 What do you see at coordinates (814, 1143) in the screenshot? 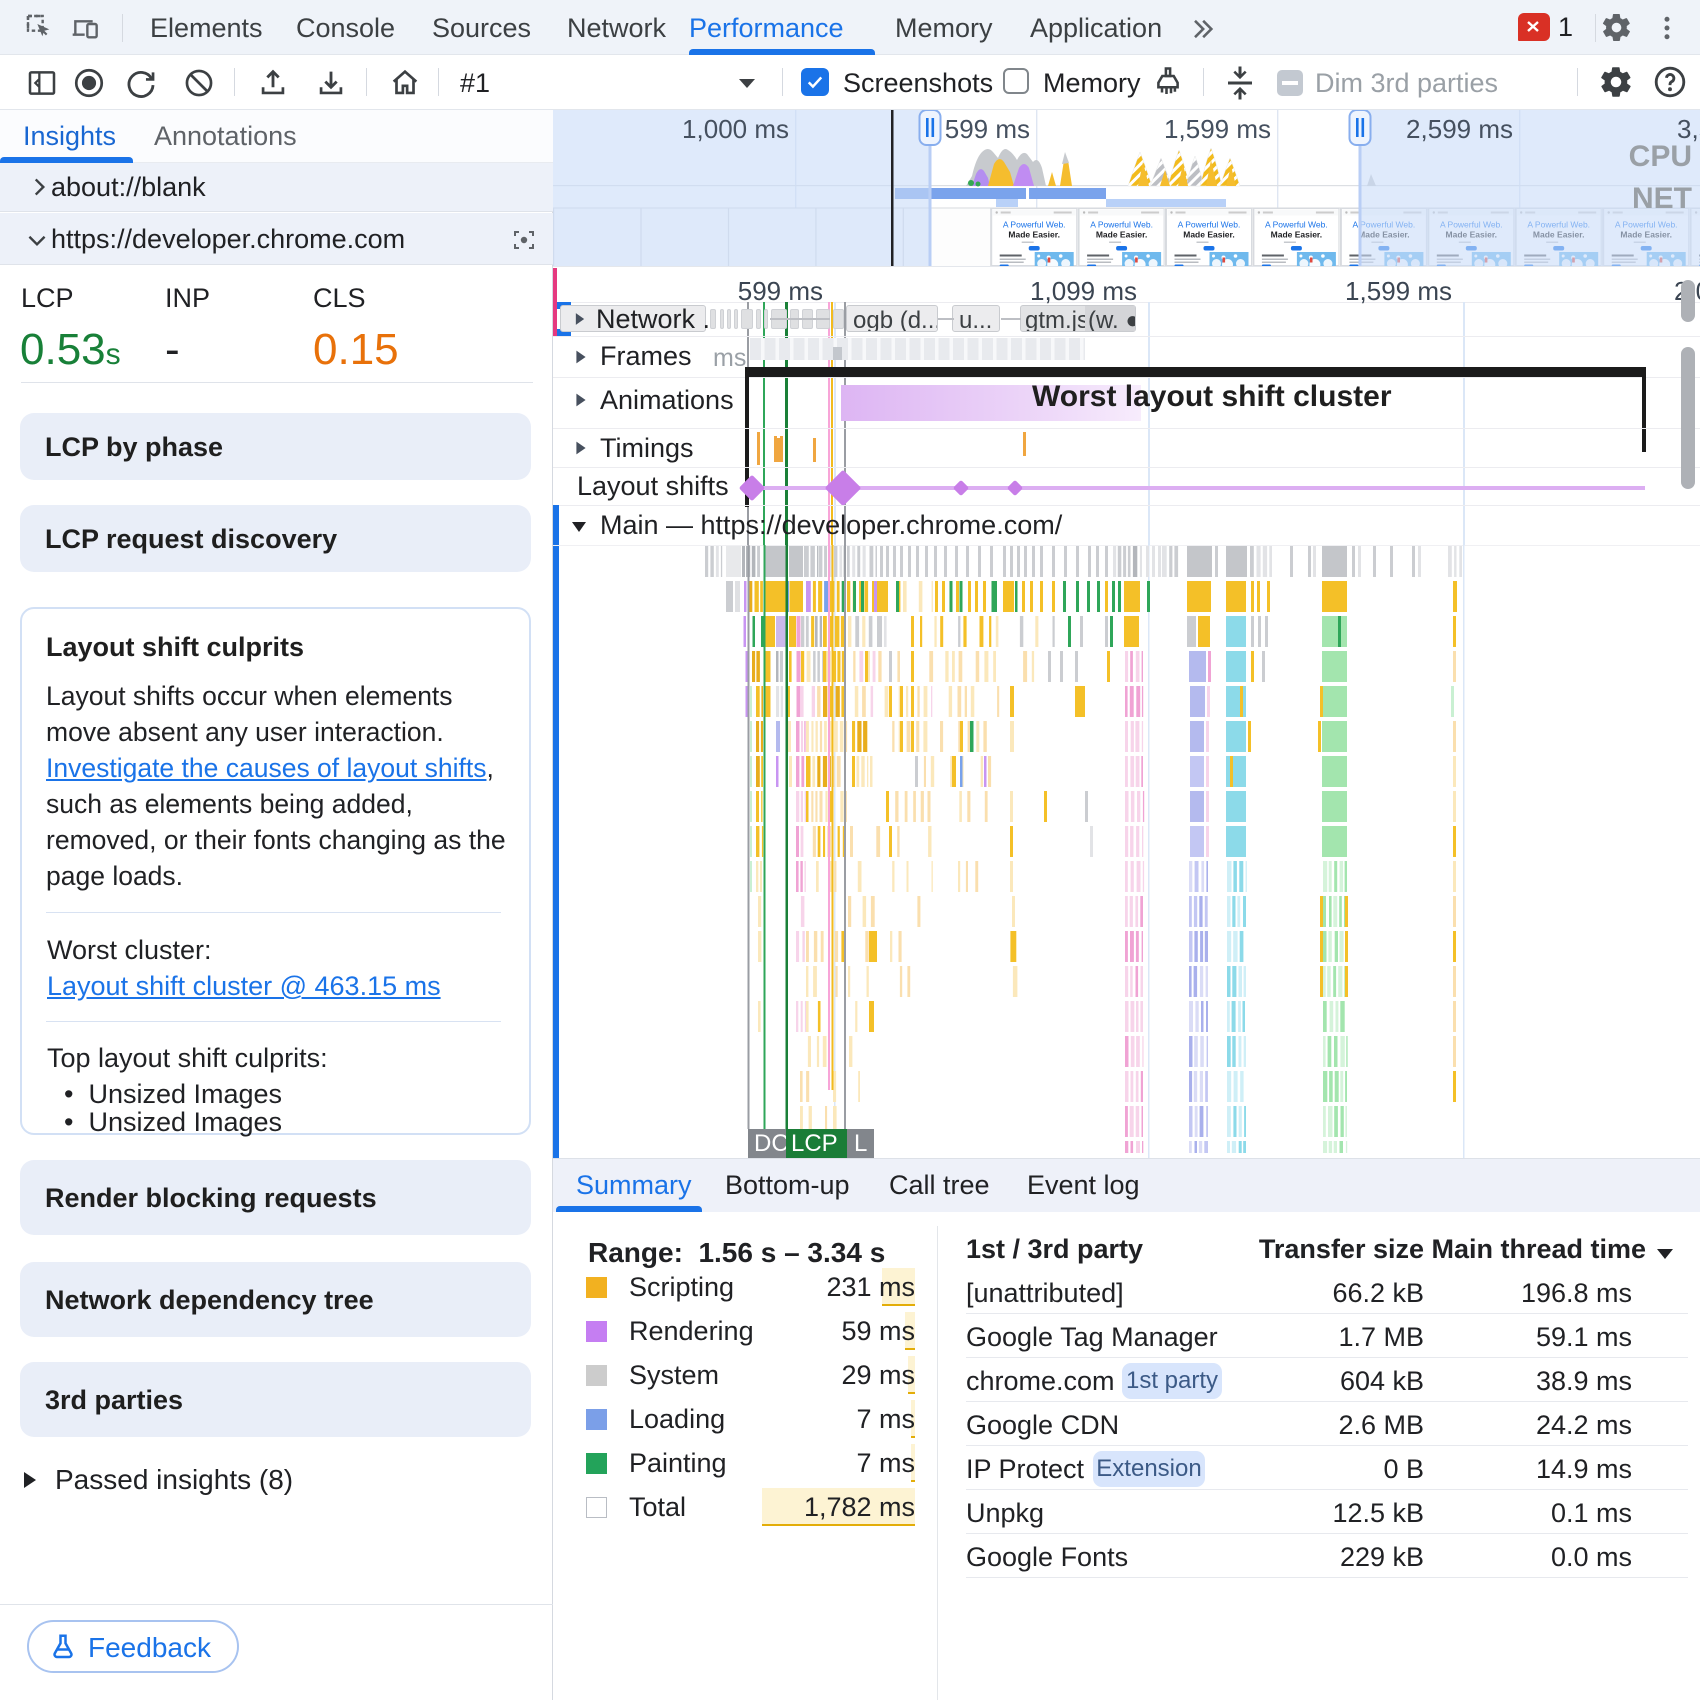
I see `svg-text: LCP` at bounding box center [814, 1143].